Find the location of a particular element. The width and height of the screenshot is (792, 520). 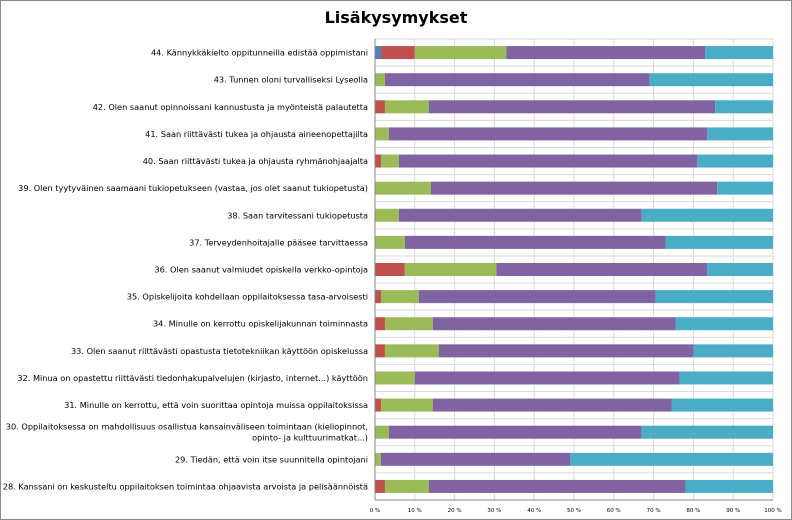

x-tick-label: 80 % is located at coordinates (693, 511).